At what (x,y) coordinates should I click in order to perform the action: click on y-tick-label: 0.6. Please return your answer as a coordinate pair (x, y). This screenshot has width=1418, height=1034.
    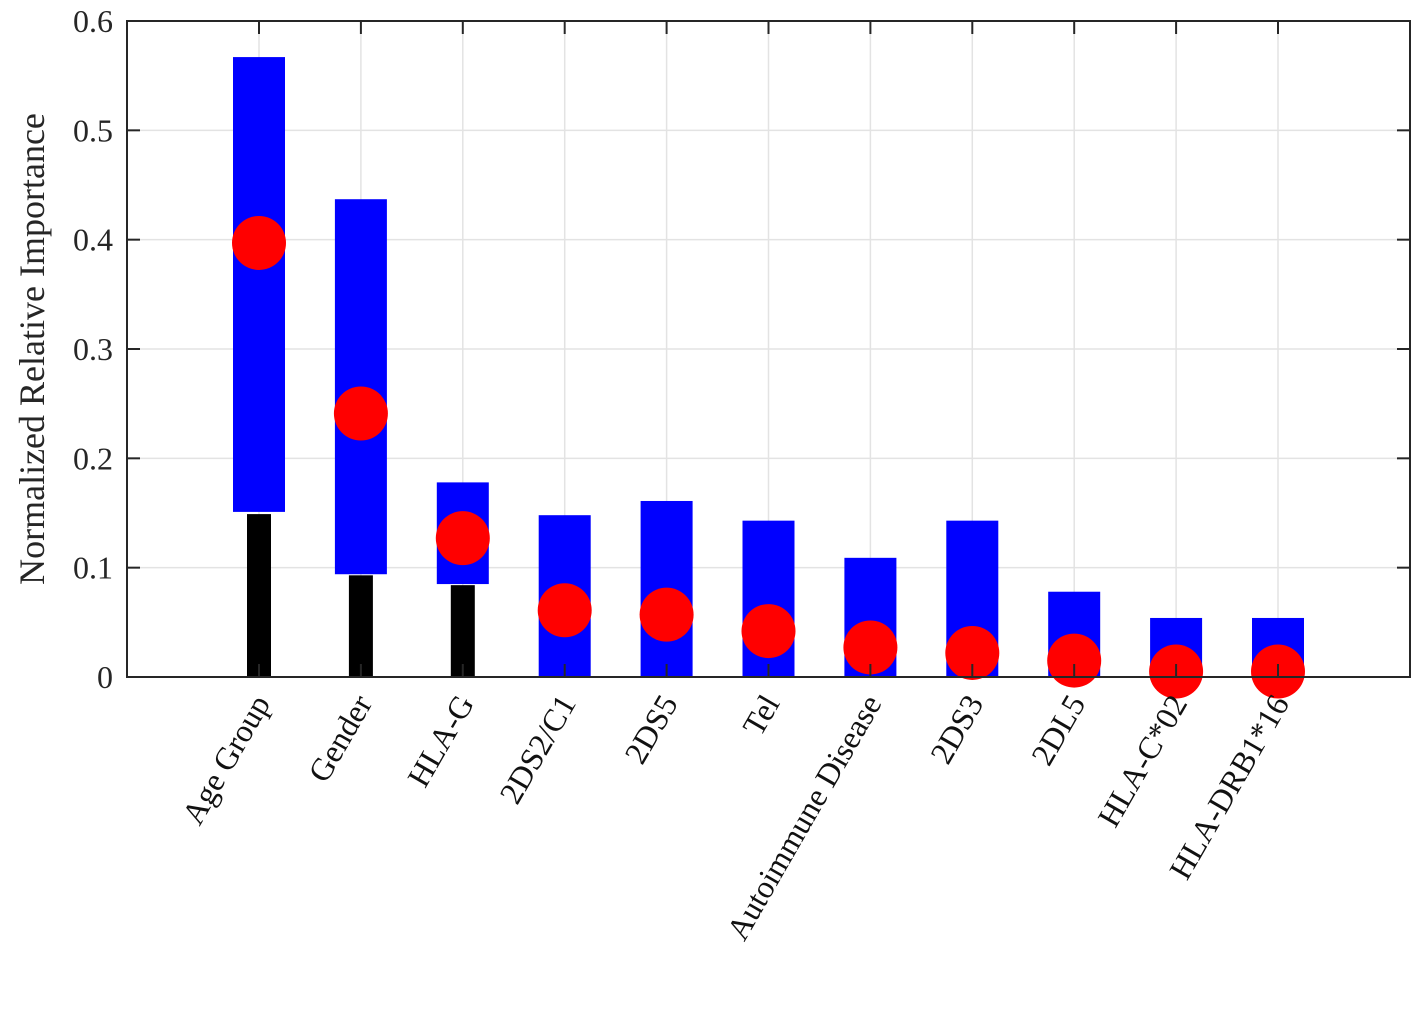
    Looking at the image, I should click on (93, 21).